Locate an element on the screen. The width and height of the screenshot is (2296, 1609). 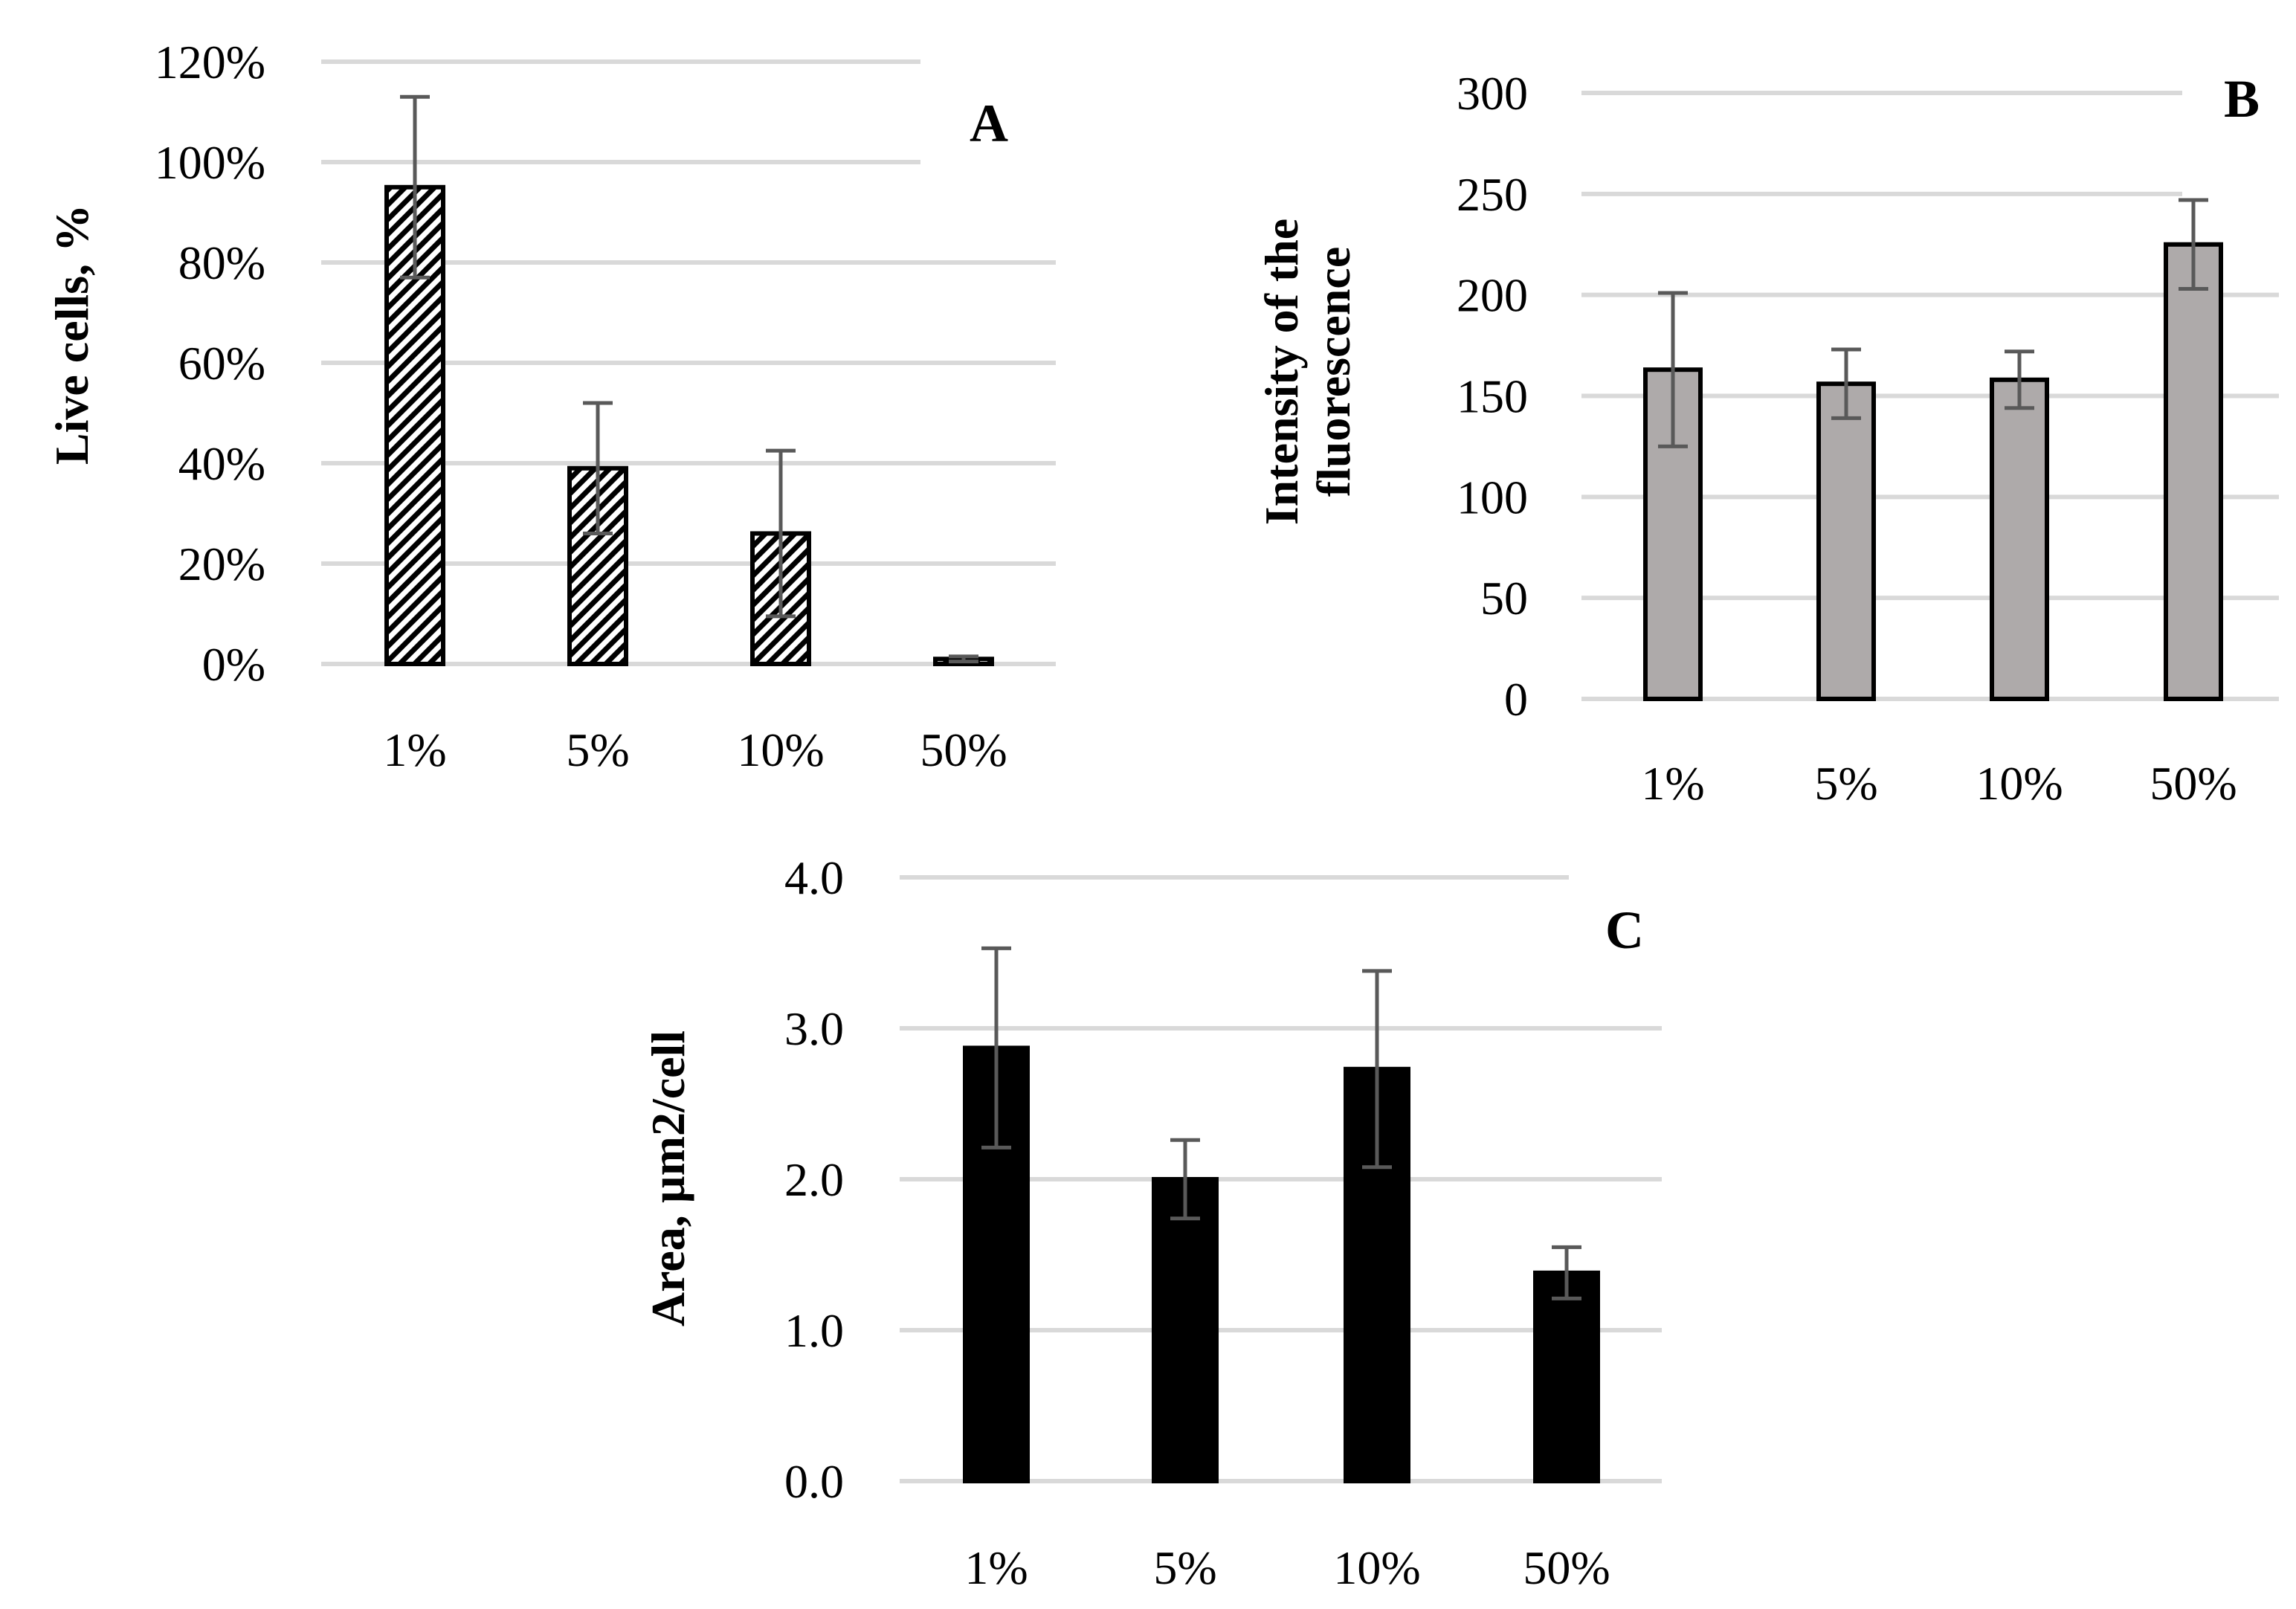
panel-b-ytick-label: 50 is located at coordinates (1504, 598).